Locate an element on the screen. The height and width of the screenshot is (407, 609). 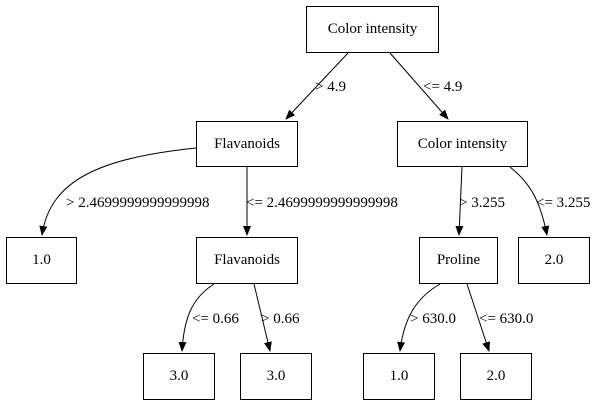
edge-flav2-leaf-b is located at coordinates (262, 317).